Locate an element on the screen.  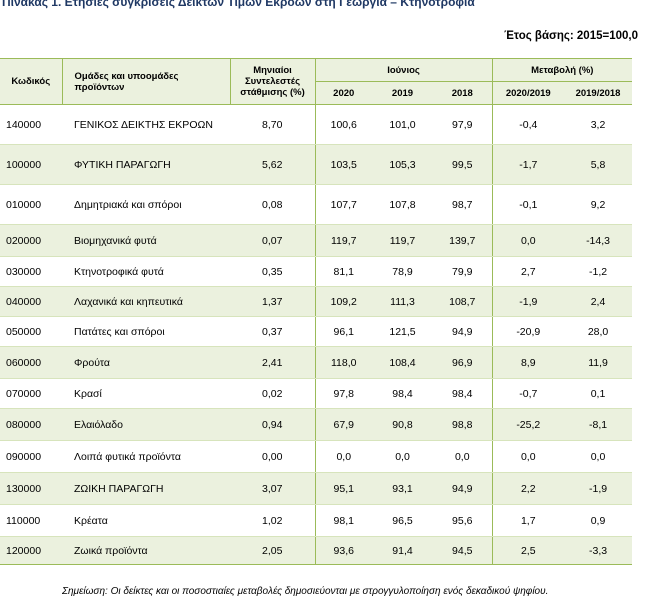
row-change-2019-2018: 9,2 is located at coordinates (598, 204).